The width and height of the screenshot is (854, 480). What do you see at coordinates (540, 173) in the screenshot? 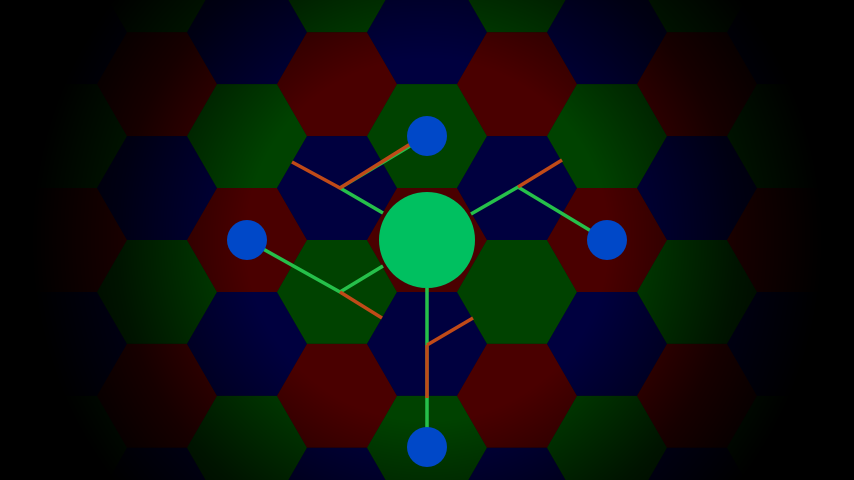
I see `link-right-branch` at bounding box center [540, 173].